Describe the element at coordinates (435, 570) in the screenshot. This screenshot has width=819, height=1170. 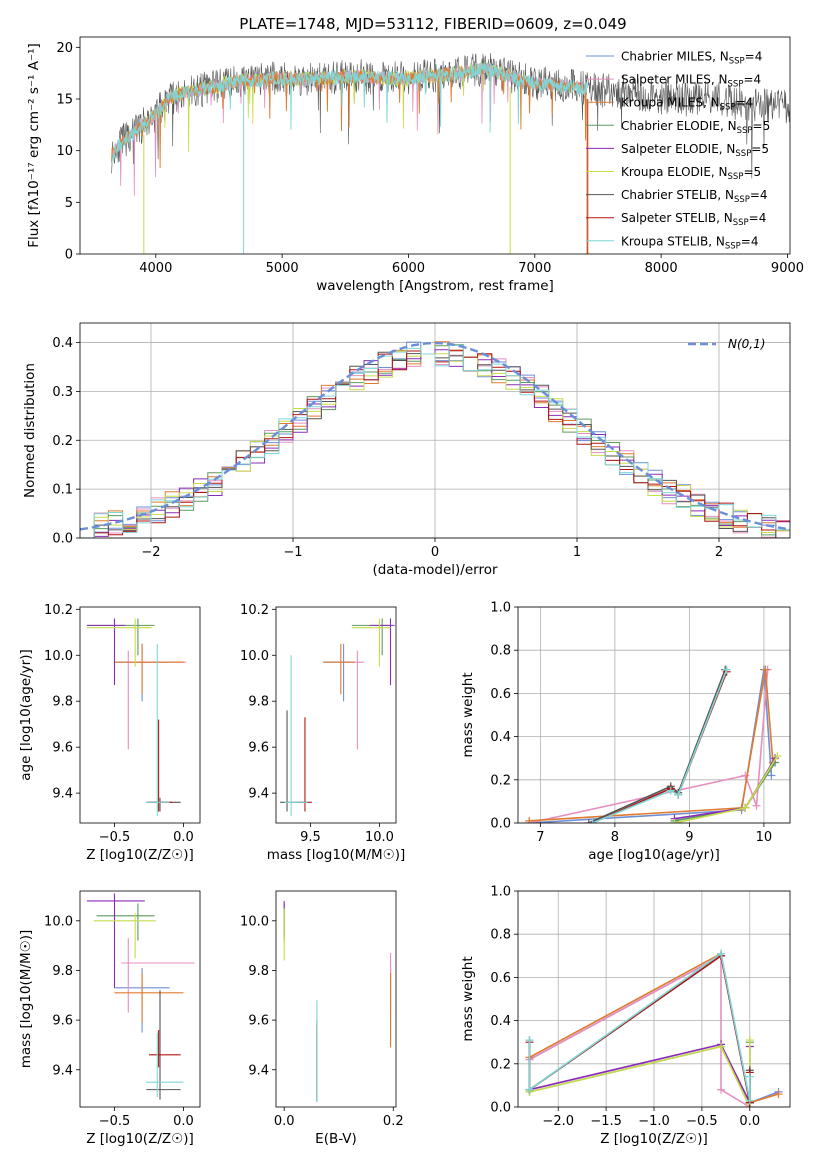
I see `x-axis-label: (data-model)/error` at that location.